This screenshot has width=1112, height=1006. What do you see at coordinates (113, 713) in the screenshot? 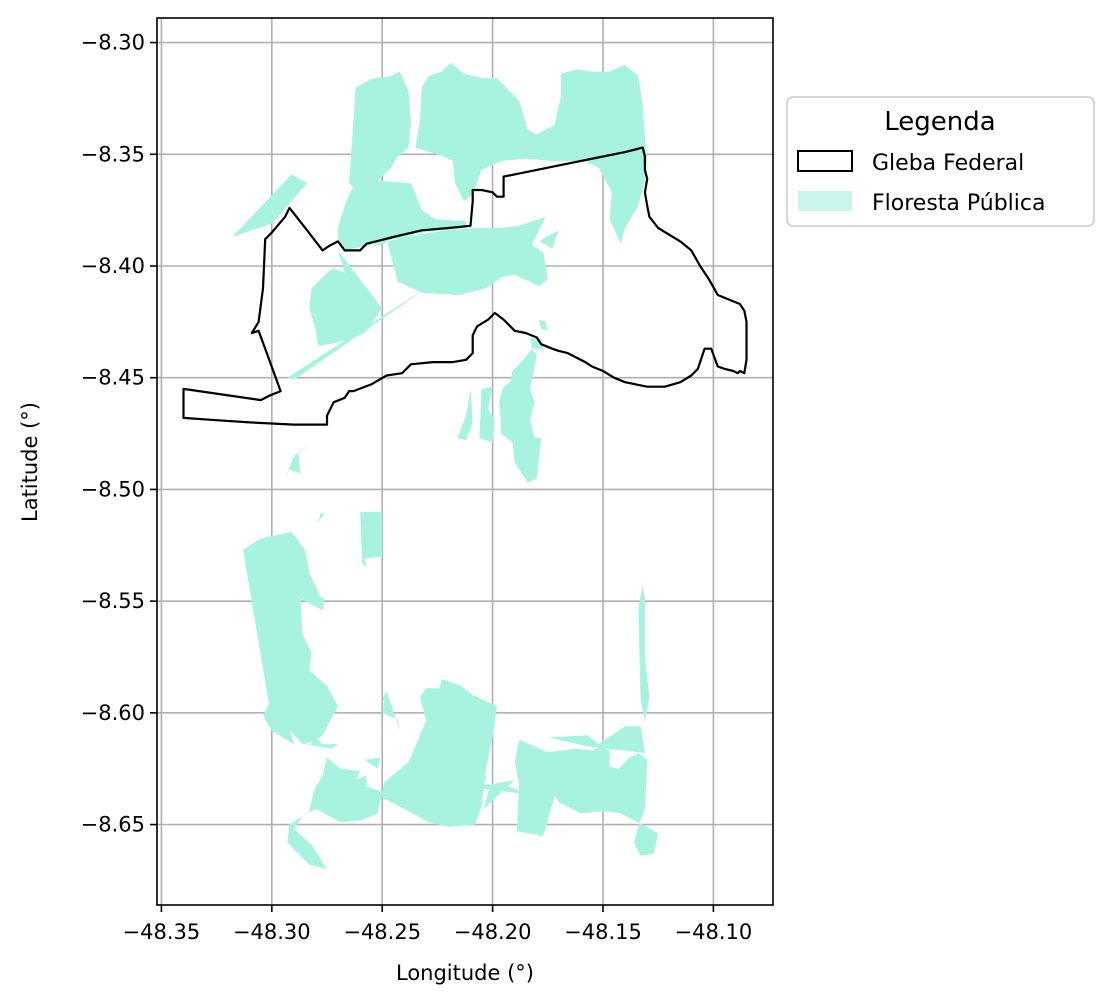
I see `y-tick-label: −8.60` at bounding box center [113, 713].